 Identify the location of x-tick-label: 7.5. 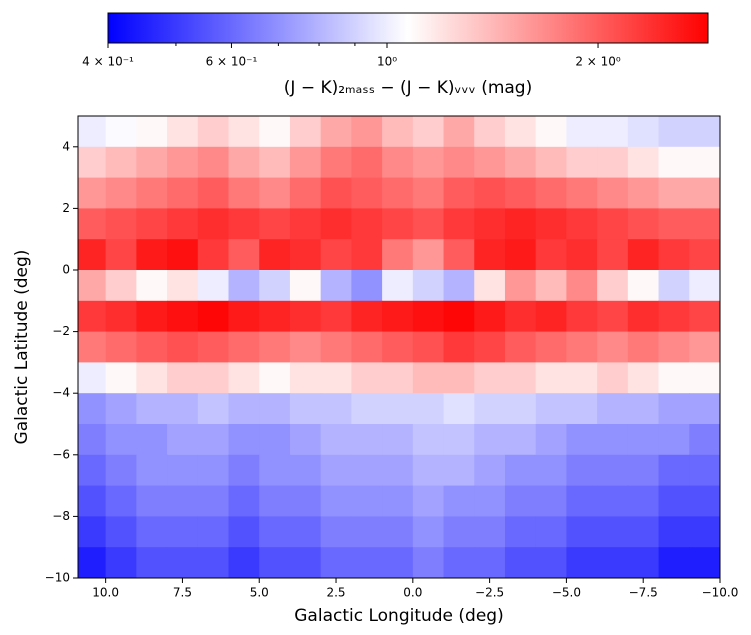
(182, 593).